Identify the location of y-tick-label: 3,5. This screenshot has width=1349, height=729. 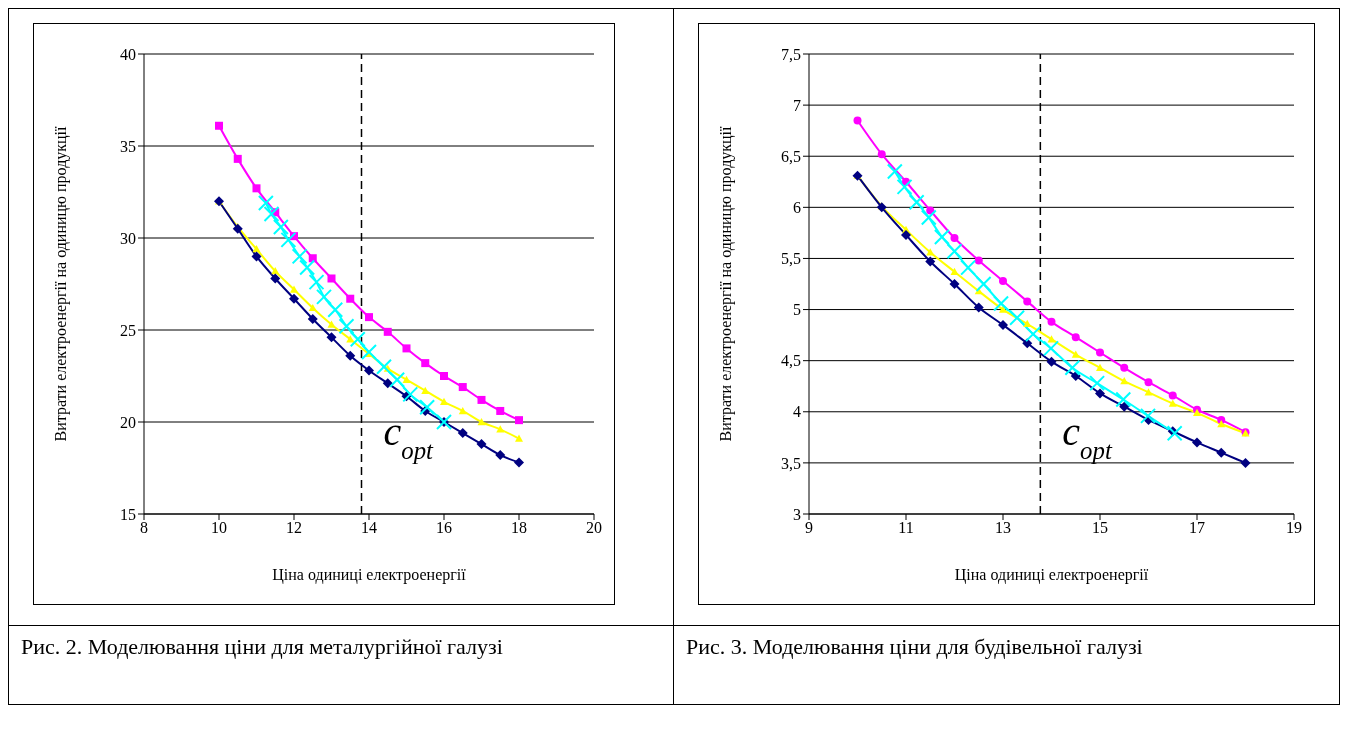
(791, 463).